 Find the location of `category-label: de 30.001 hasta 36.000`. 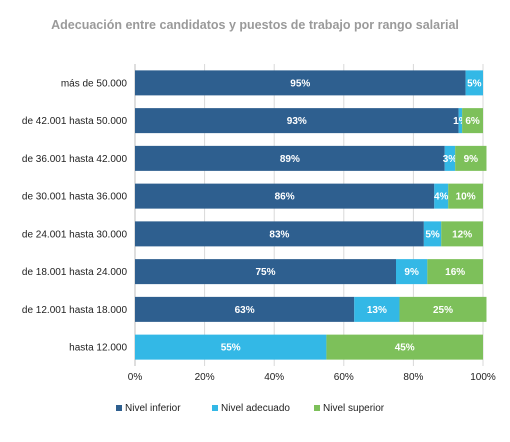

category-label: de 30.001 hasta 36.000 is located at coordinates (75, 197).